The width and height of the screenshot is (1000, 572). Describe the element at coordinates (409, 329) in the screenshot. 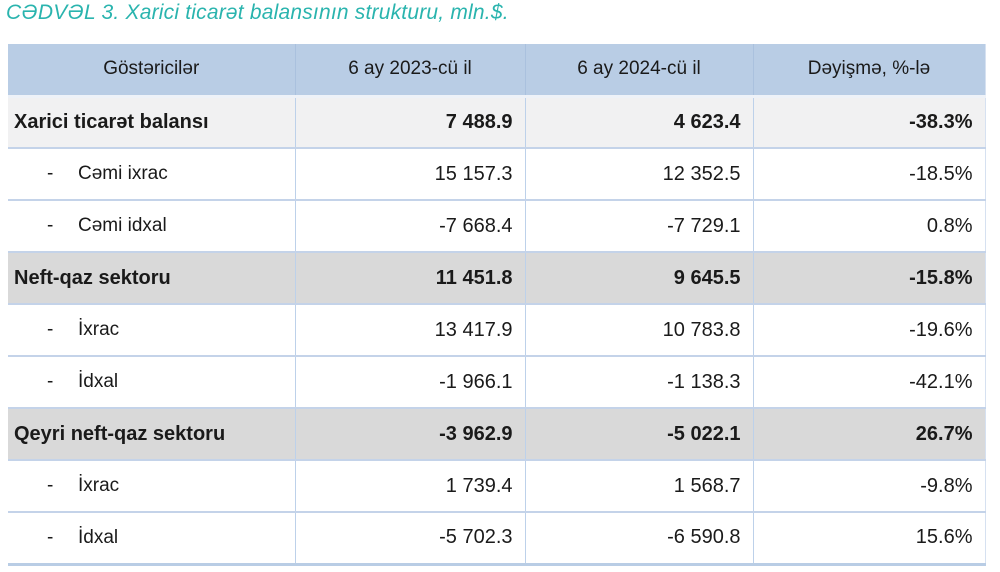

I see `value-2023-cell: 13 417.9` at that location.